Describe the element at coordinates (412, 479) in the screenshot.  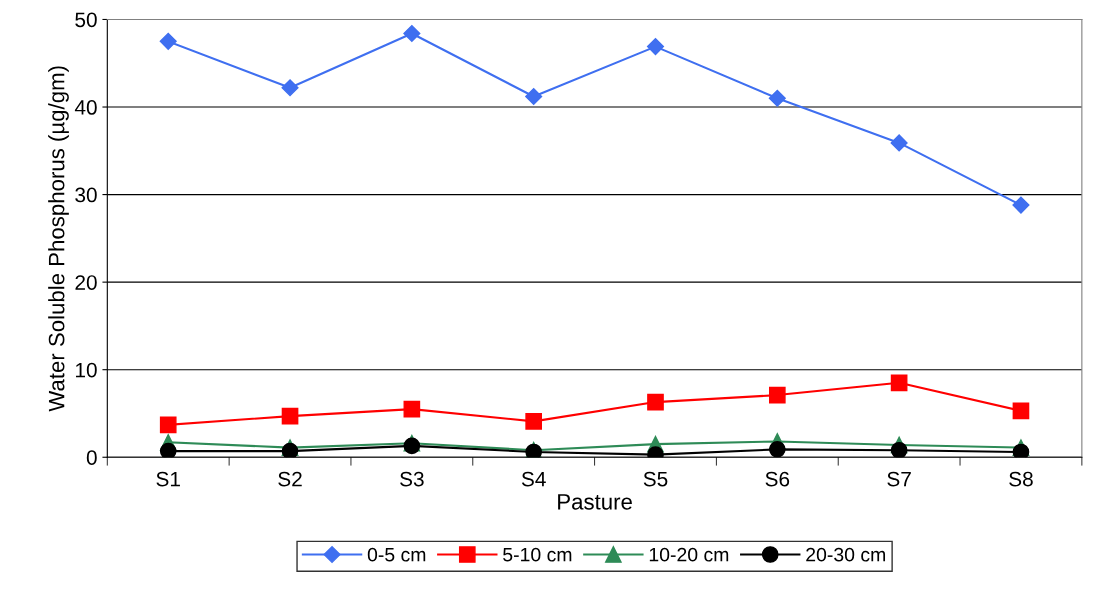
I see `x-tick-label: S3` at that location.